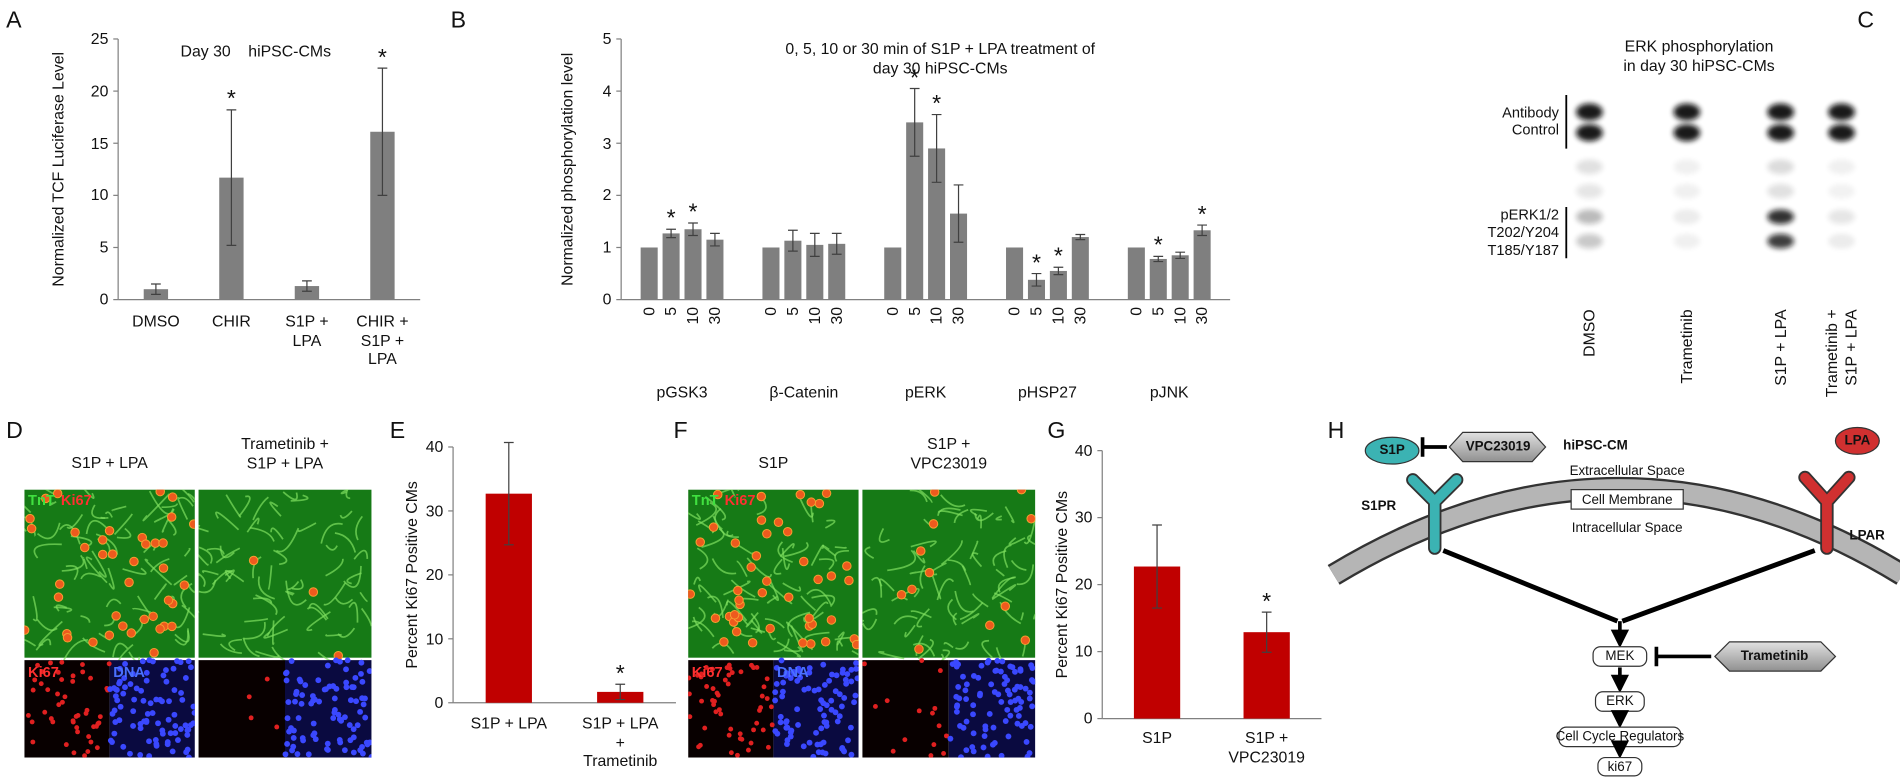 This screenshot has width=1900, height=777. What do you see at coordinates (793, 672) in the screenshot?
I see `stain-label: DNA` at bounding box center [793, 672].